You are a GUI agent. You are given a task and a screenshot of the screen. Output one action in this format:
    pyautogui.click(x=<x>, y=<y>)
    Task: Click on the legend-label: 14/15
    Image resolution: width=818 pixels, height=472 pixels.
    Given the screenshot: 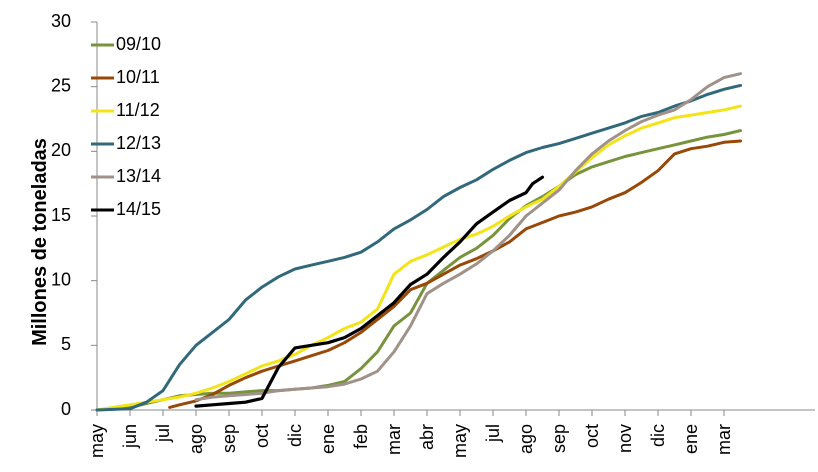 What is the action you would take?
    pyautogui.click(x=138, y=209)
    